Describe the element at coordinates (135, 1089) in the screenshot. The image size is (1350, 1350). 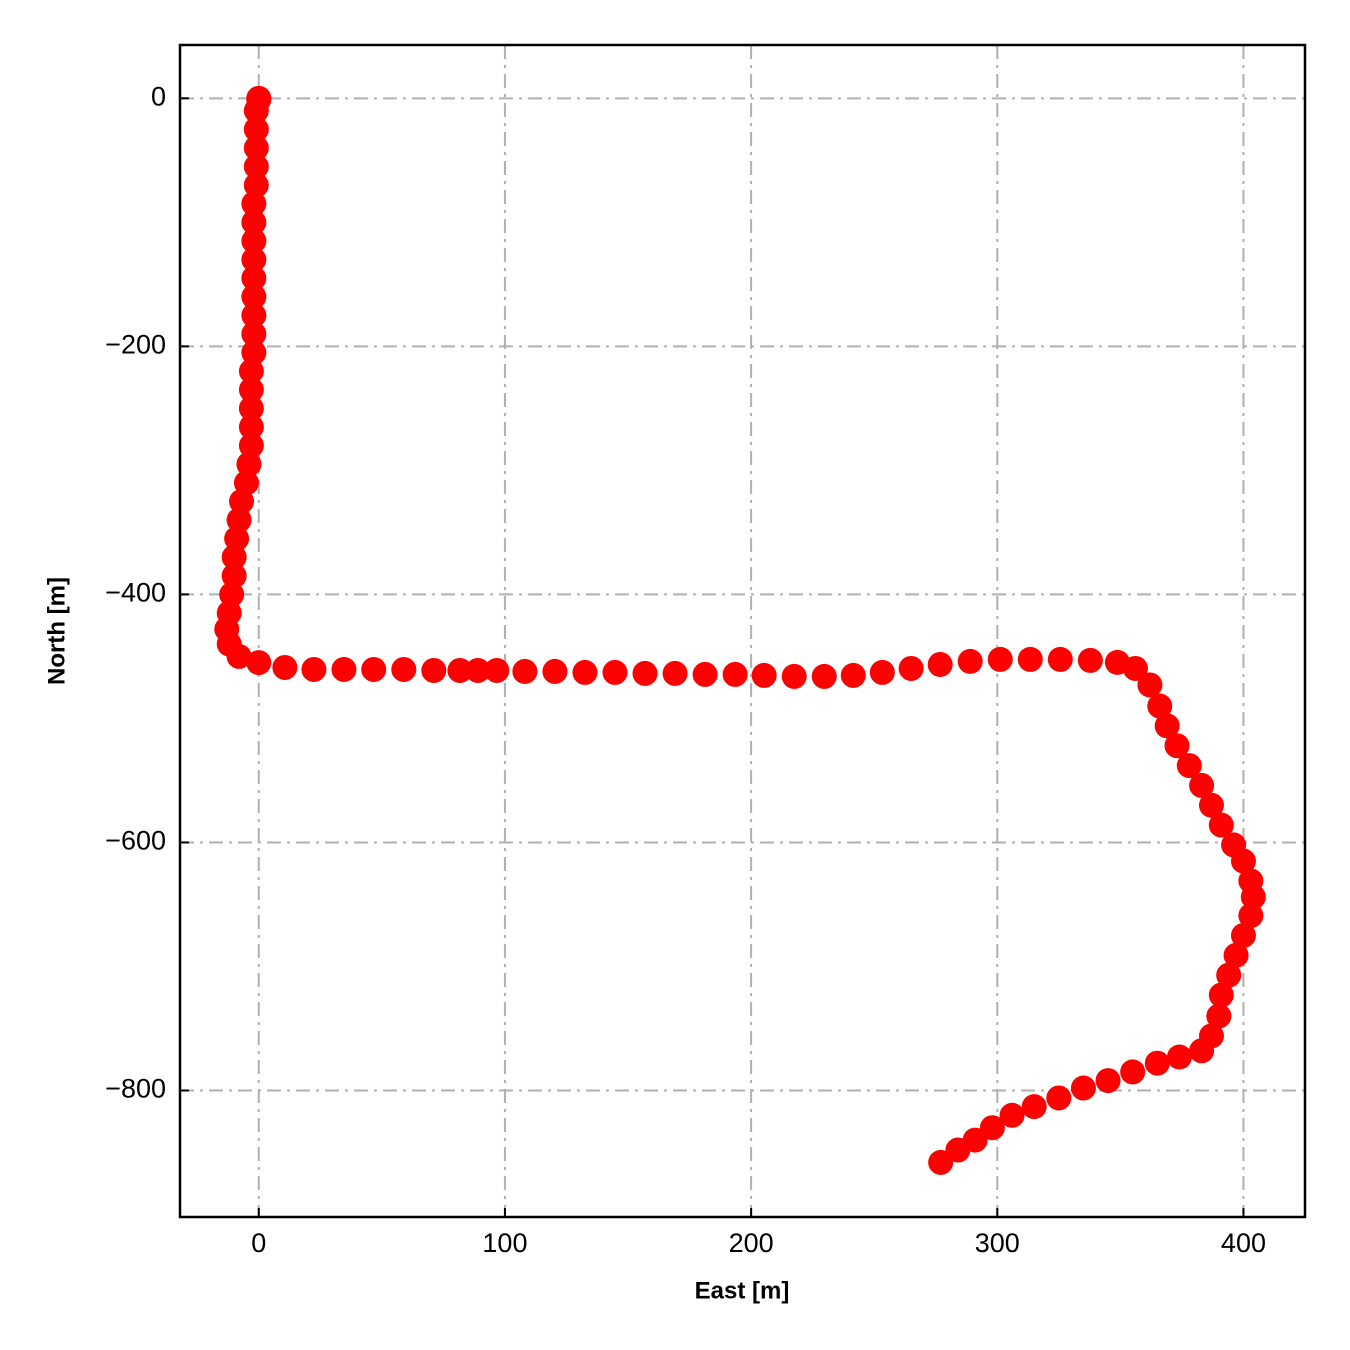
I see `y-tick-label: −800` at that location.